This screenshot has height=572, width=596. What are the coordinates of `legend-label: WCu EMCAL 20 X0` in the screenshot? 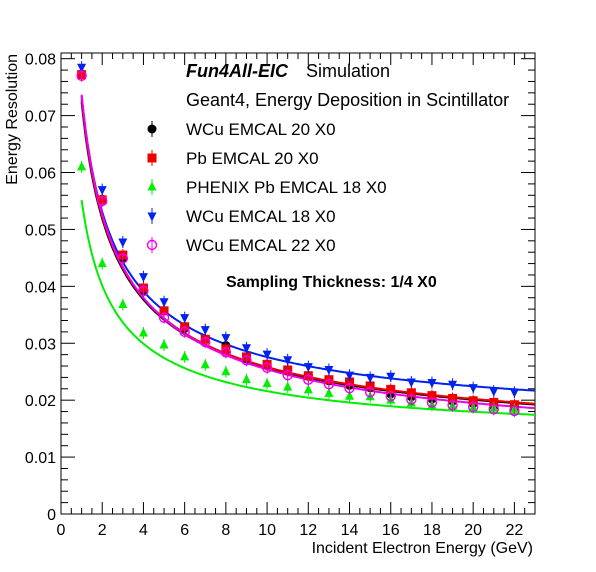 It's located at (261, 129).